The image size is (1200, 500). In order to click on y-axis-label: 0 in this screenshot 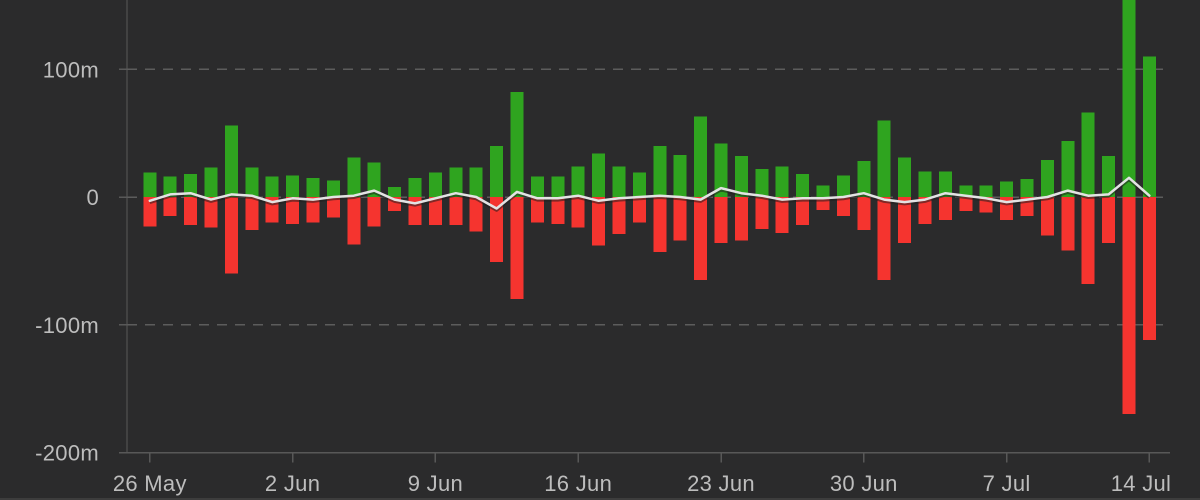, I will do `click(92, 197)`.